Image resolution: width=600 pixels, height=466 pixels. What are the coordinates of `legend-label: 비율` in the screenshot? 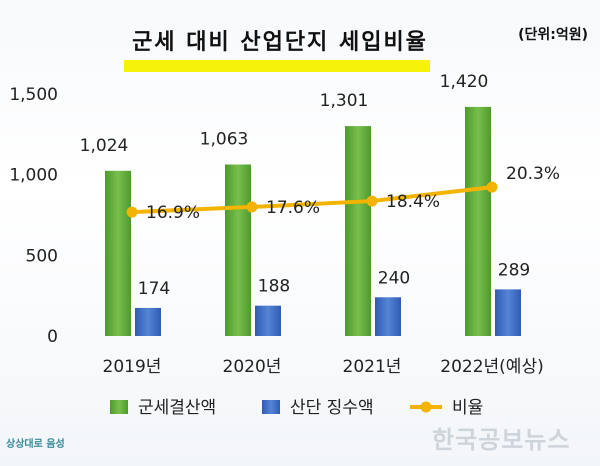 It's located at (467, 408).